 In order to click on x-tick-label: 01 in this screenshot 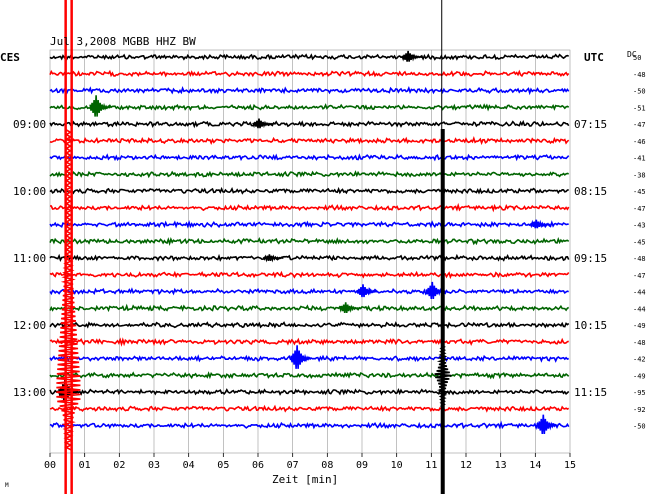, I will do `click(85, 465)`.